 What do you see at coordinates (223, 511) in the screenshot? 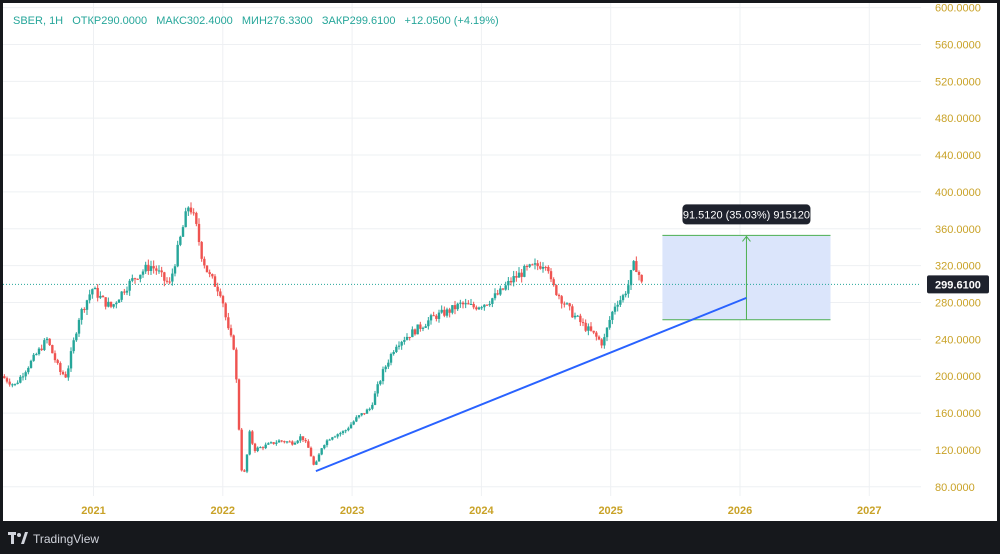
I see `year-tick-label: 2022` at bounding box center [223, 511].